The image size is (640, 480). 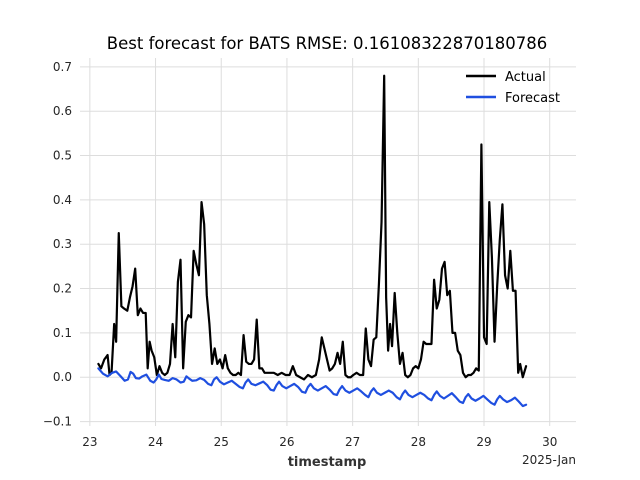 What do you see at coordinates (532, 98) in the screenshot?
I see `legend-label-forecast: Forecast` at bounding box center [532, 98].